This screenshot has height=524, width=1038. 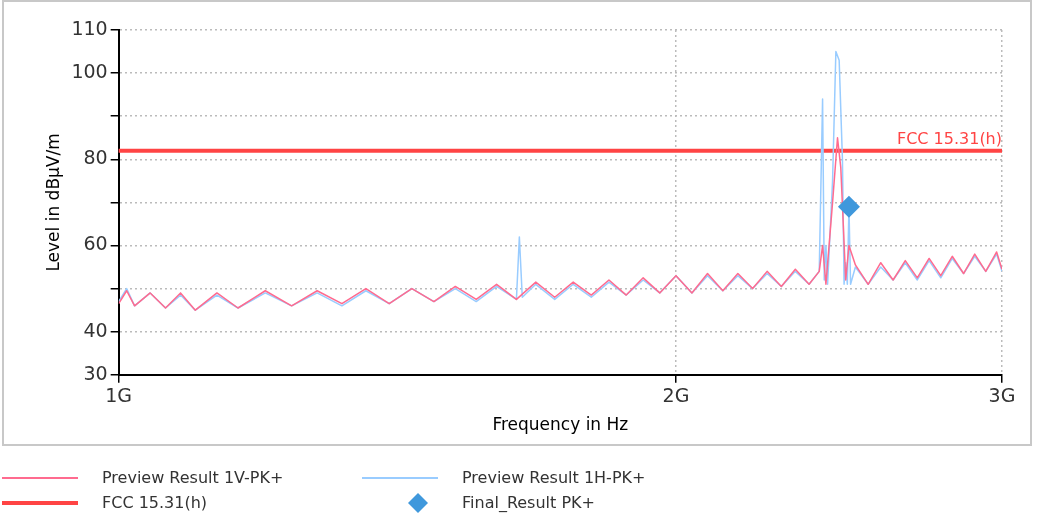 I want to click on legend-label: Final_Result PK+, so click(x=528, y=502).